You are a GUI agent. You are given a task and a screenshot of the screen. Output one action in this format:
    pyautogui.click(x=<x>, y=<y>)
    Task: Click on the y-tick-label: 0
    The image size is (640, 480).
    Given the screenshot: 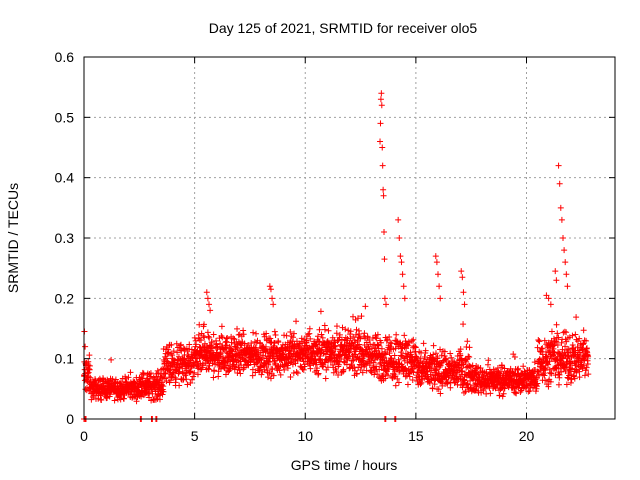 What is the action you would take?
    pyautogui.click(x=70, y=419)
    